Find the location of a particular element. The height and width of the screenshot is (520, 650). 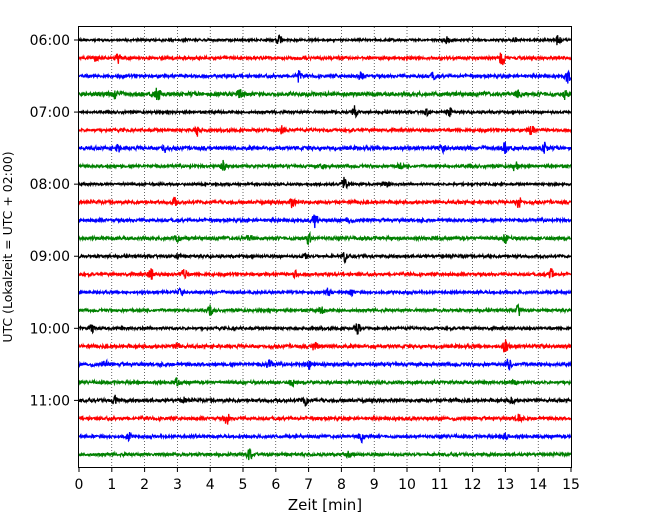

y-tick-label: 07:00 is located at coordinates (50, 113).